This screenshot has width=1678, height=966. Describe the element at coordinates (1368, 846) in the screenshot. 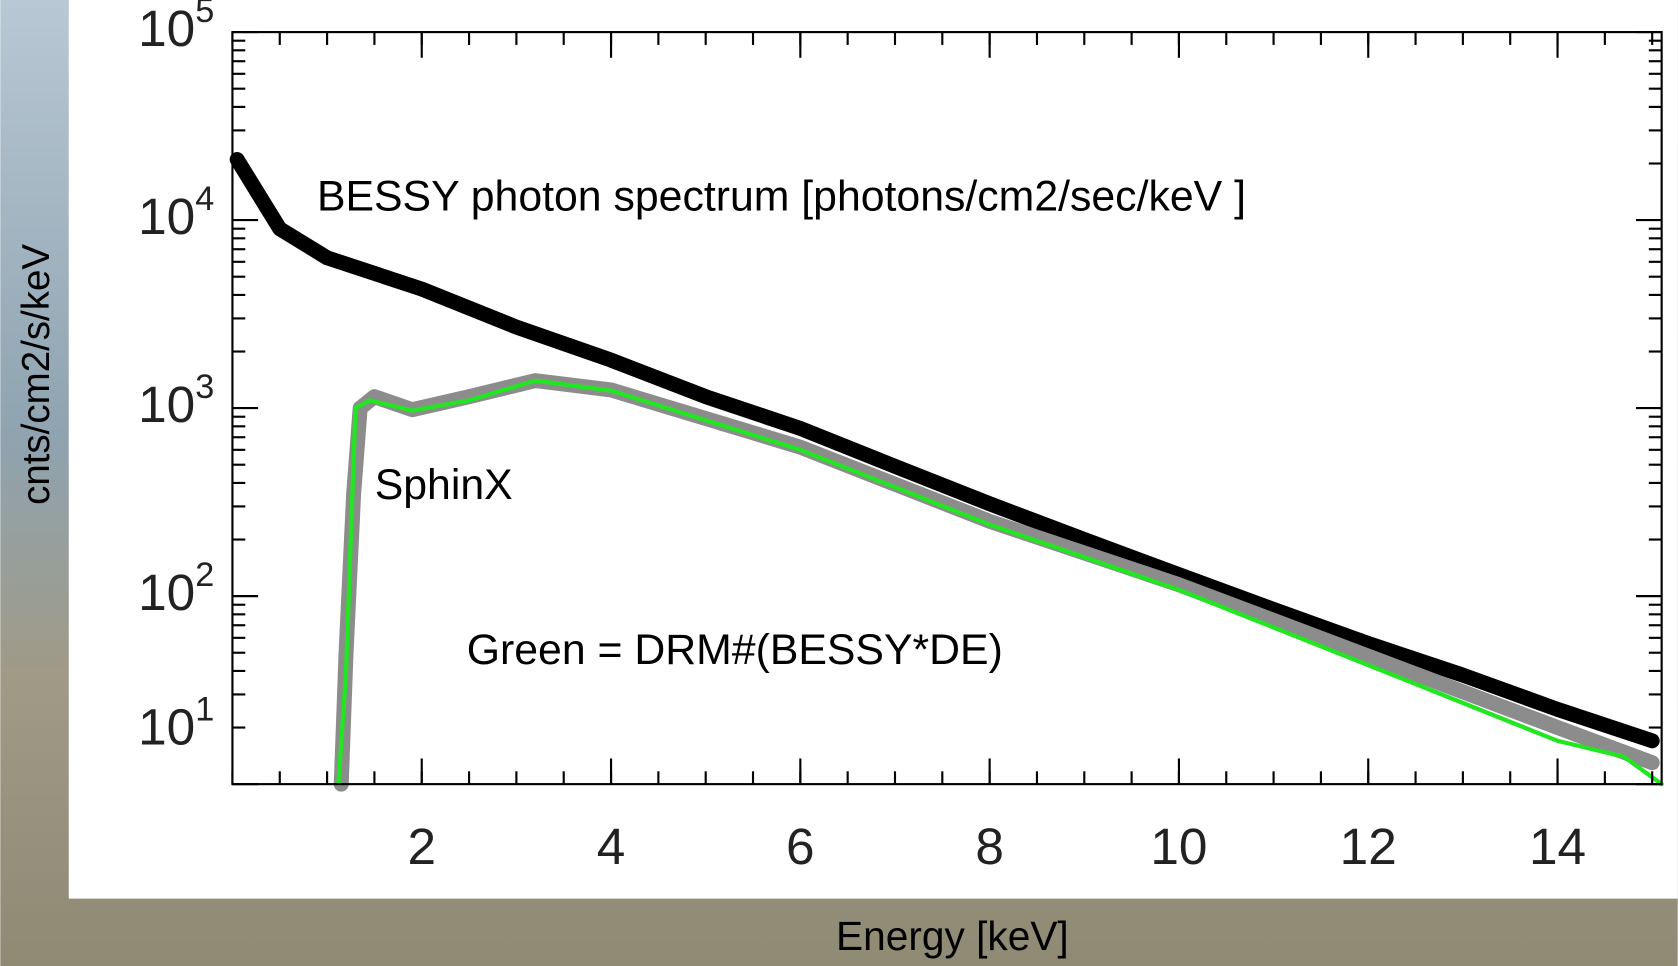

I see `x-tick-label: 12` at that location.